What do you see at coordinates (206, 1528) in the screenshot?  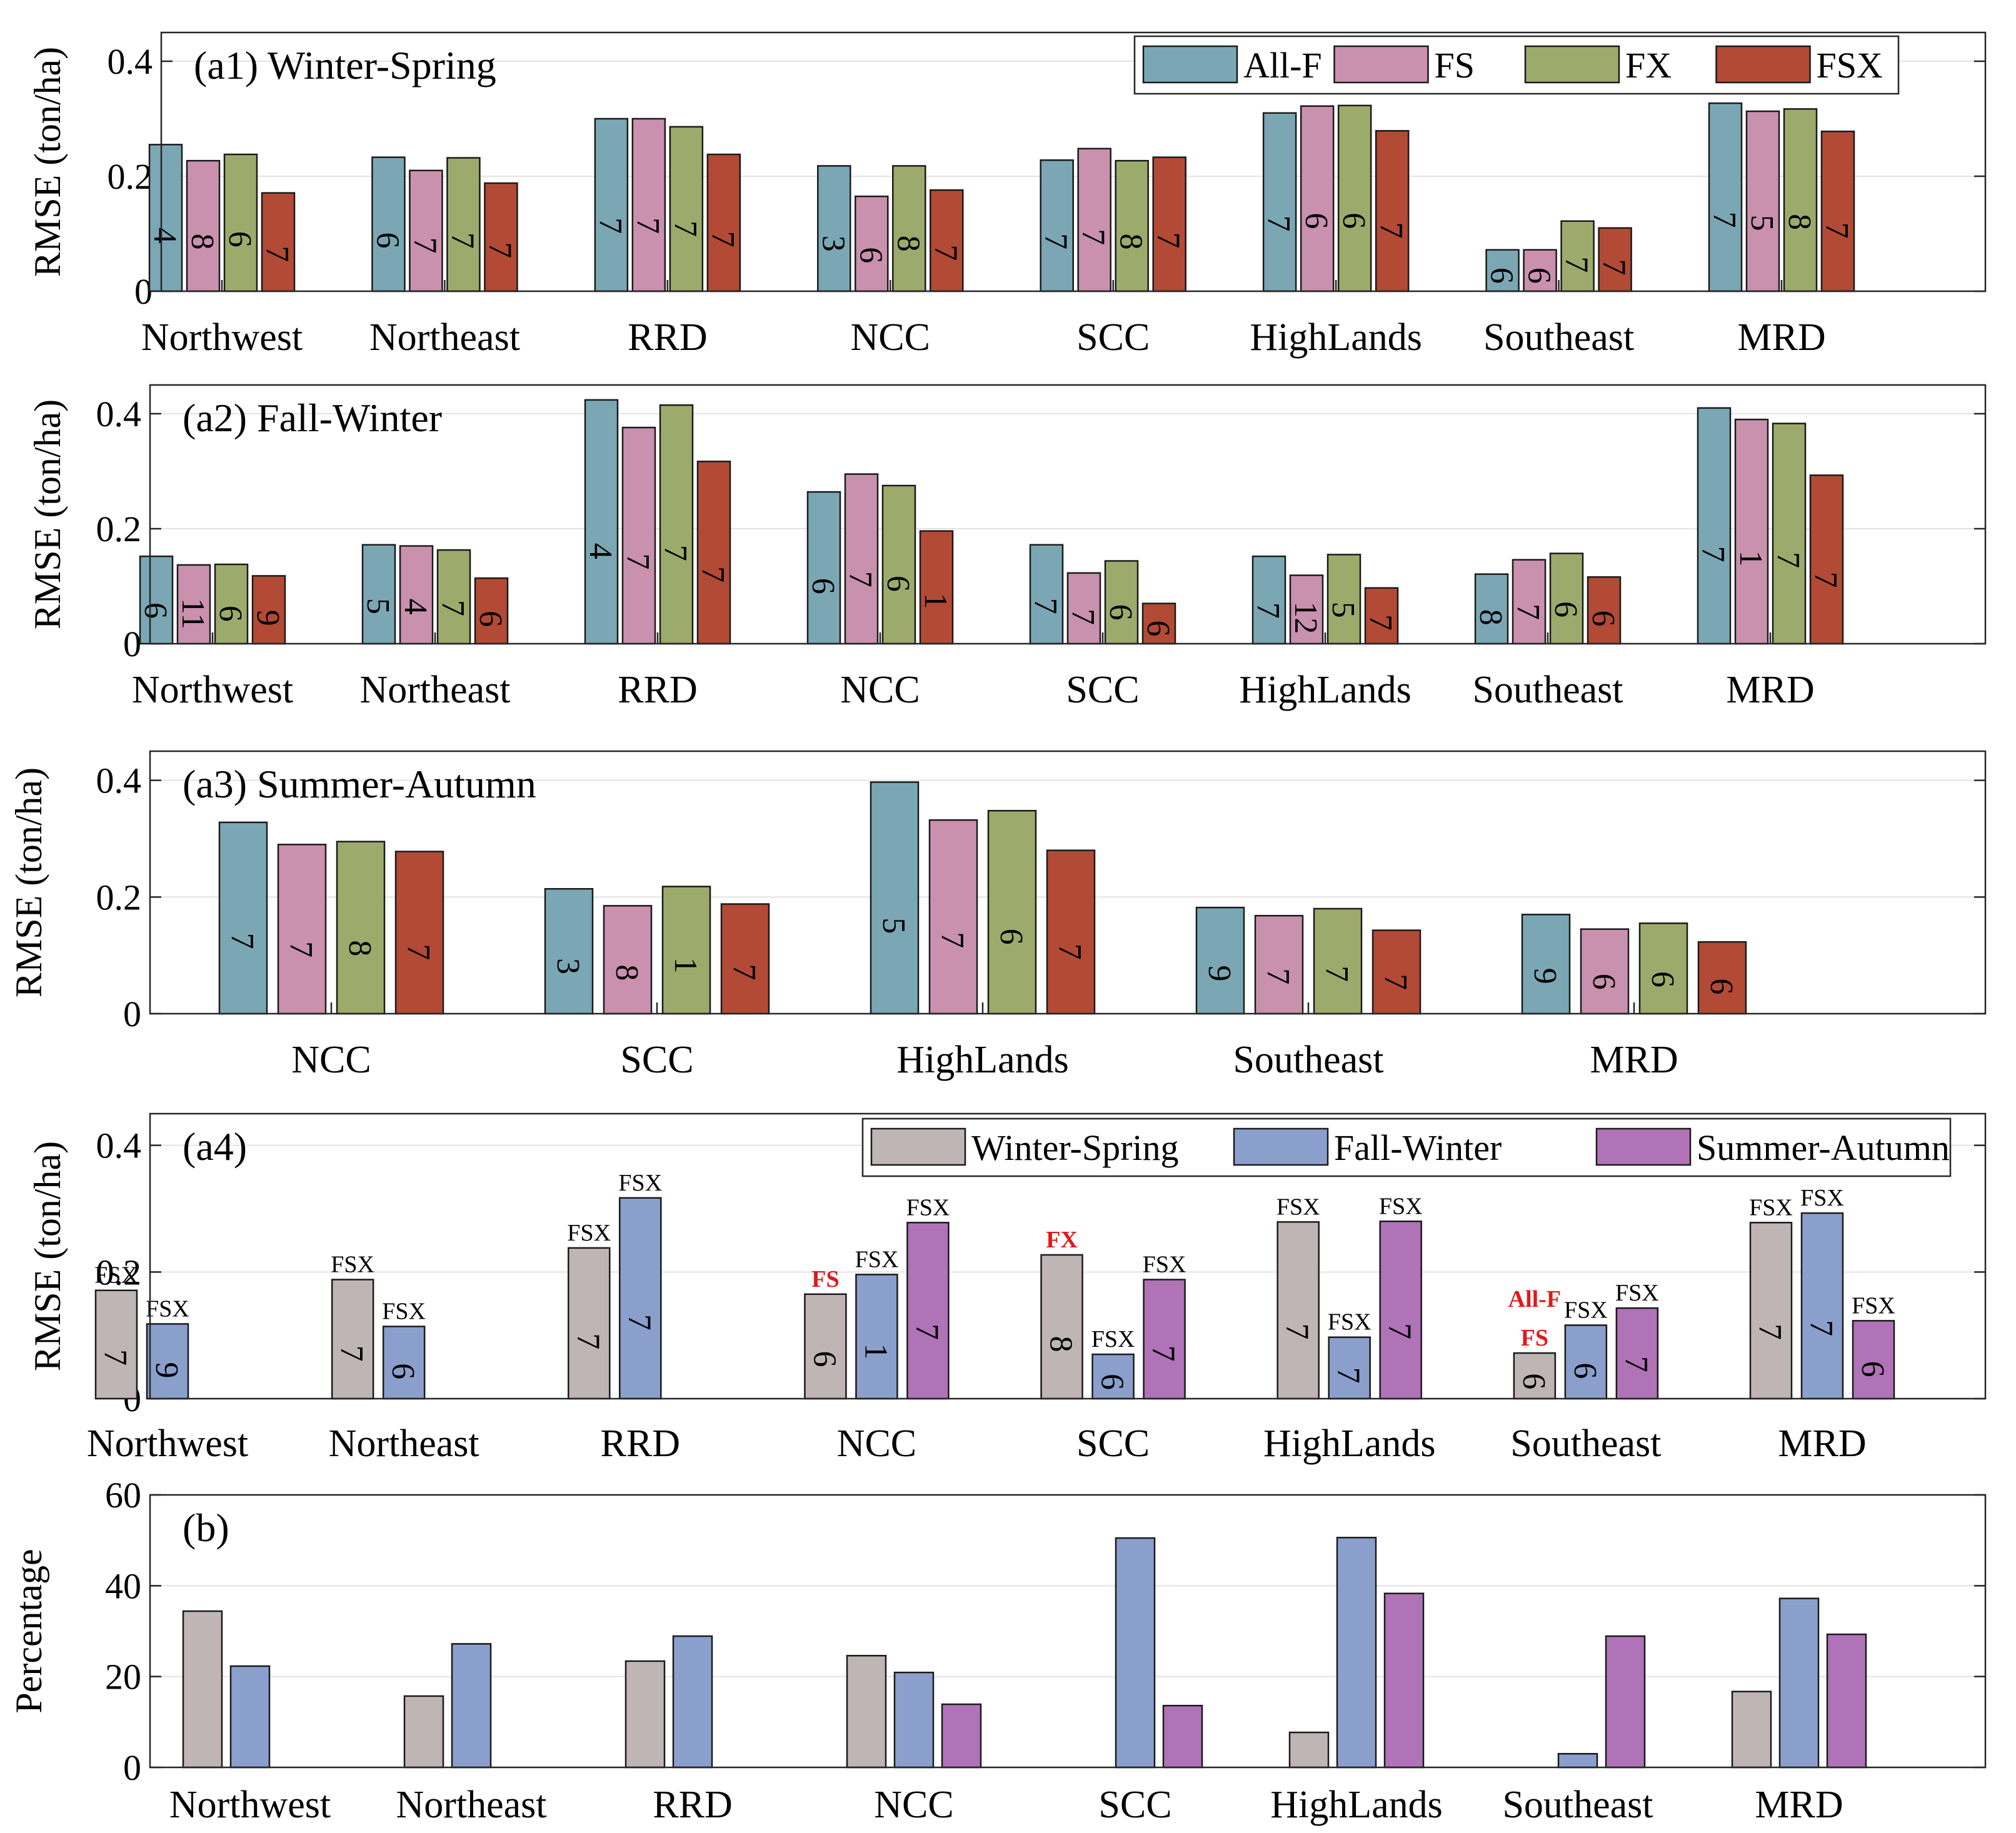 I see `panel-title: (b)` at bounding box center [206, 1528].